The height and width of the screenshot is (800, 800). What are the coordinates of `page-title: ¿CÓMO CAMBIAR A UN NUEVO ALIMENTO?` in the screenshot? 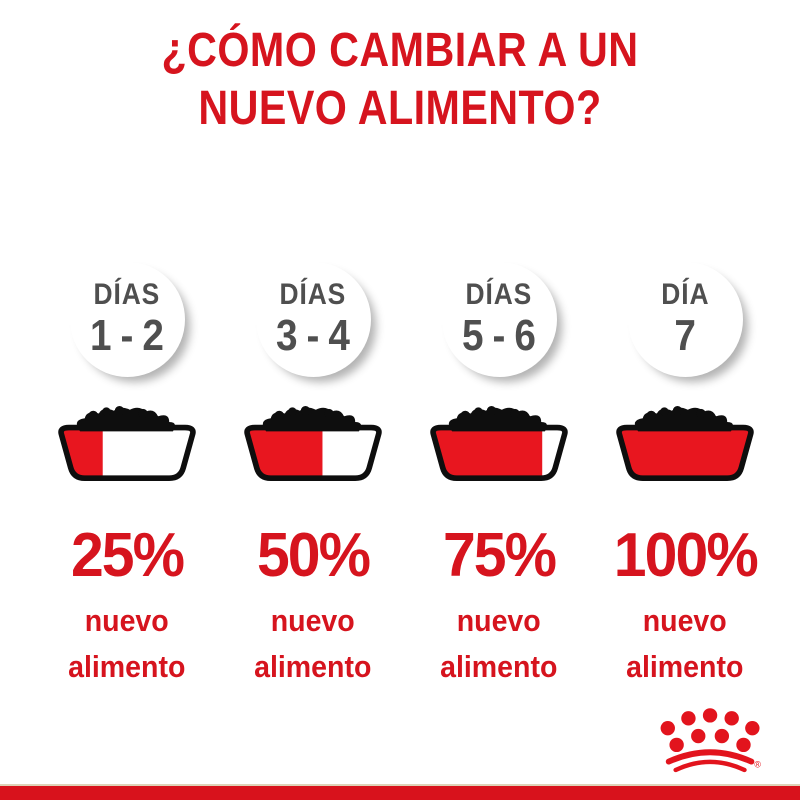 It's located at (400, 80).